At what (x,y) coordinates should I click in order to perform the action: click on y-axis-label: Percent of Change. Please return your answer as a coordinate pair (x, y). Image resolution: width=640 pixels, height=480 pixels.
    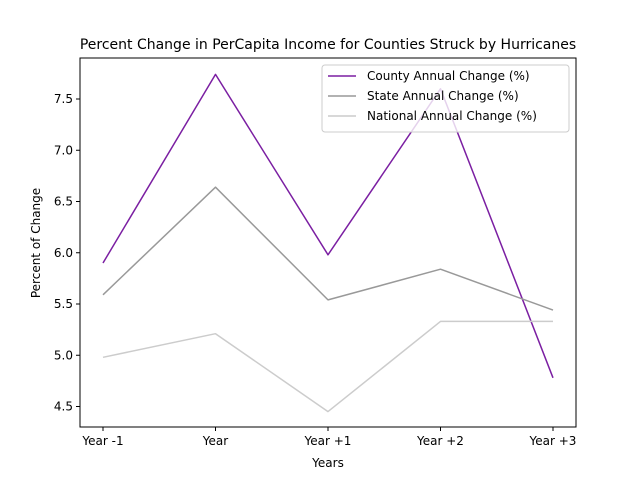
    Looking at the image, I should click on (36, 243).